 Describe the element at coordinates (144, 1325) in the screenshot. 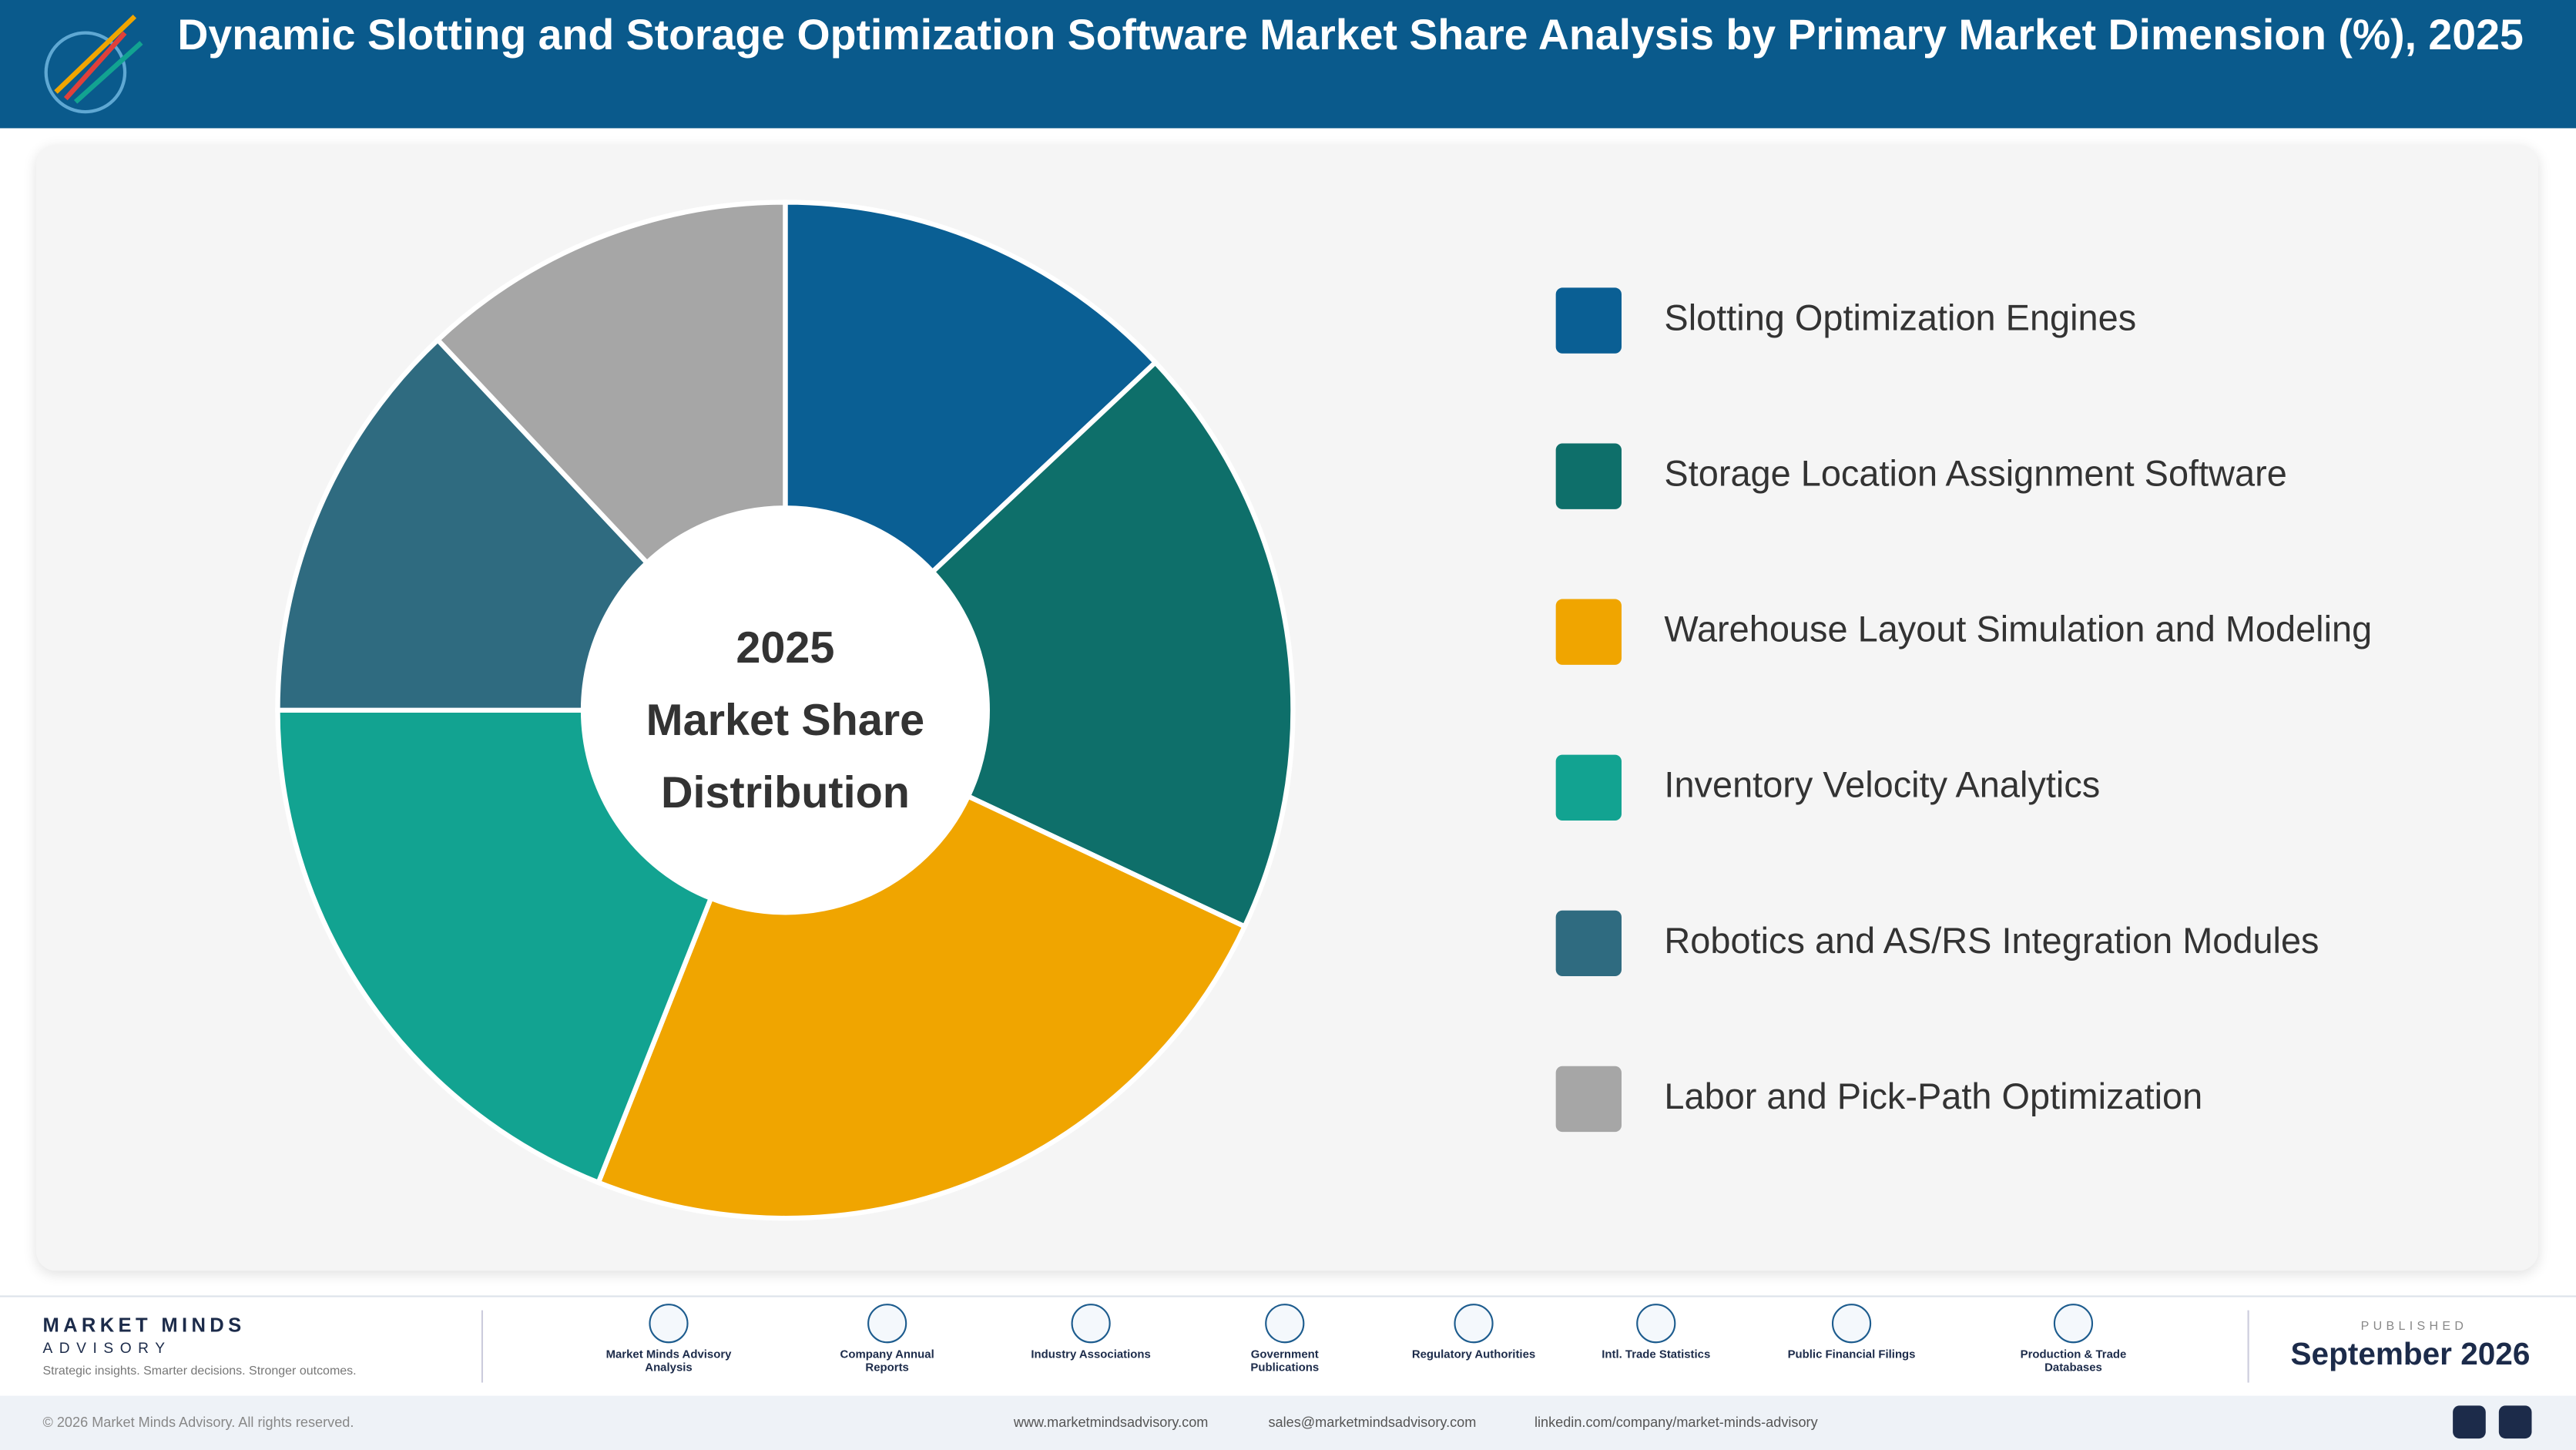

I see `brand: MARKET MINDS` at that location.